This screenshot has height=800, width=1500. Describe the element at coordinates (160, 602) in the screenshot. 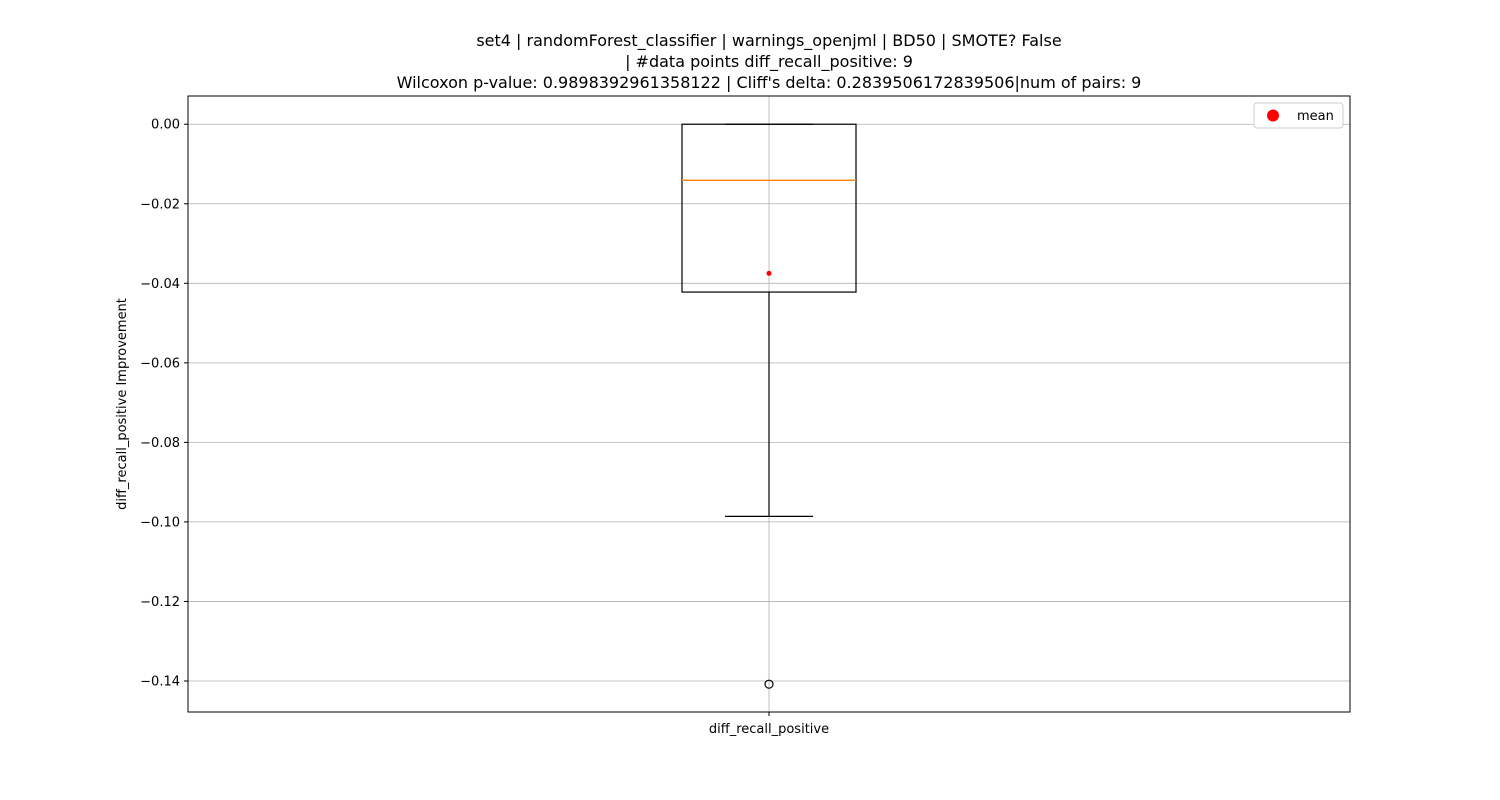

I see `y-tick-label-6: −0.12` at that location.